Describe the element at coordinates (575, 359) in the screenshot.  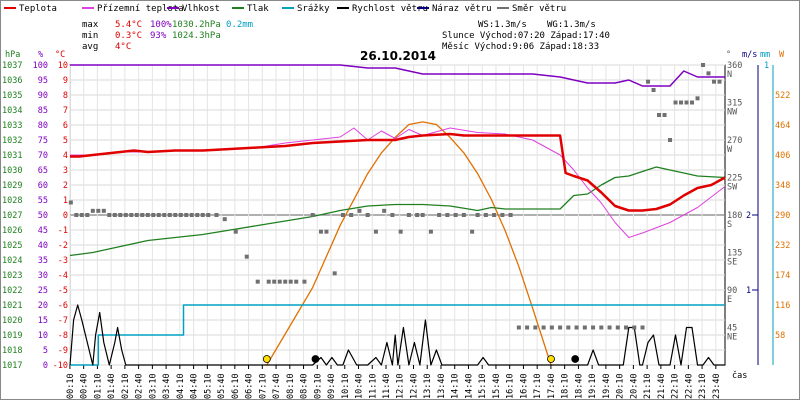
I see `moonset-icon` at that location.